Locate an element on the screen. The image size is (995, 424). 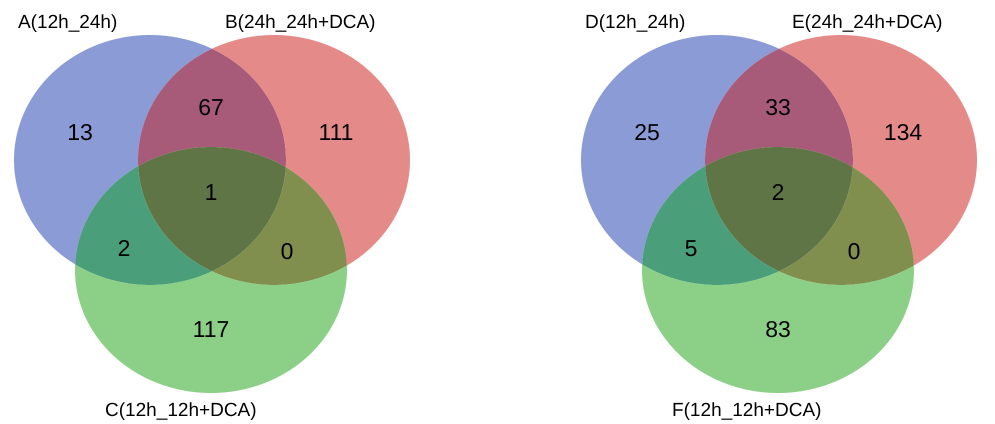
text: C(12h_12h+DCA) is located at coordinates (181, 410).